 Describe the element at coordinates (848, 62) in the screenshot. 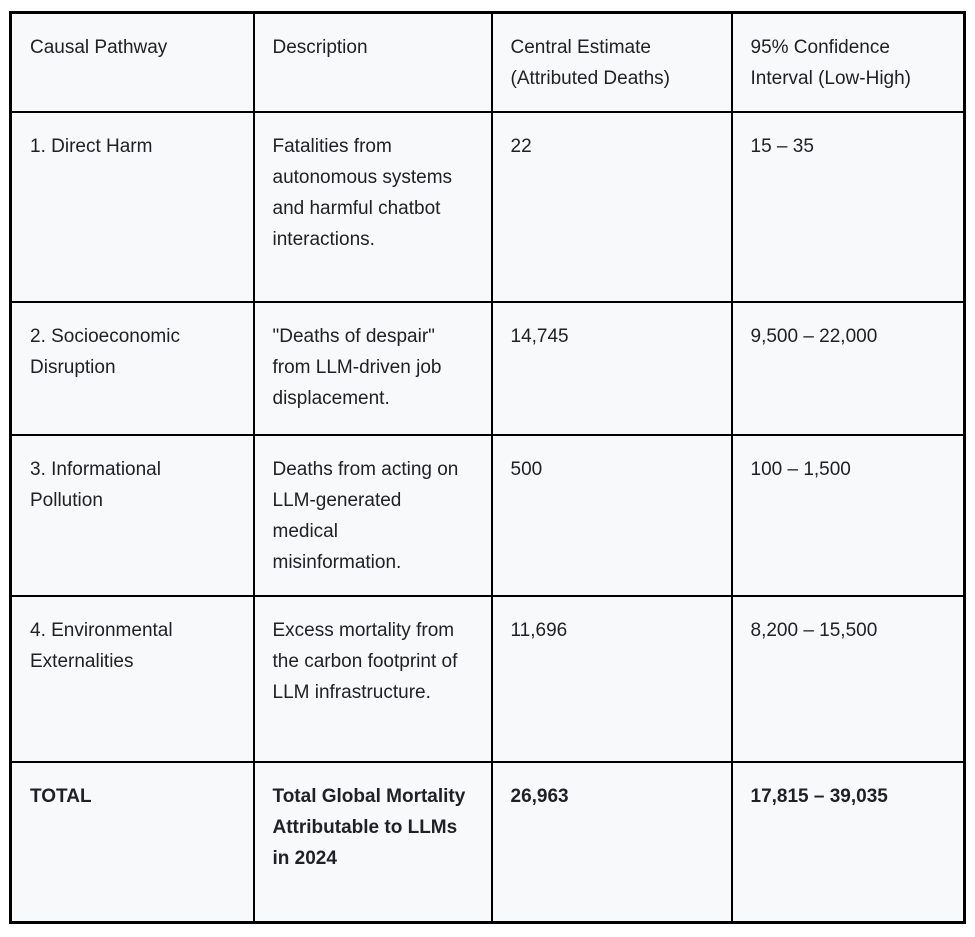

I see `column-header-confidence-interval: 95% Confidence Interval (Low-High)` at that location.